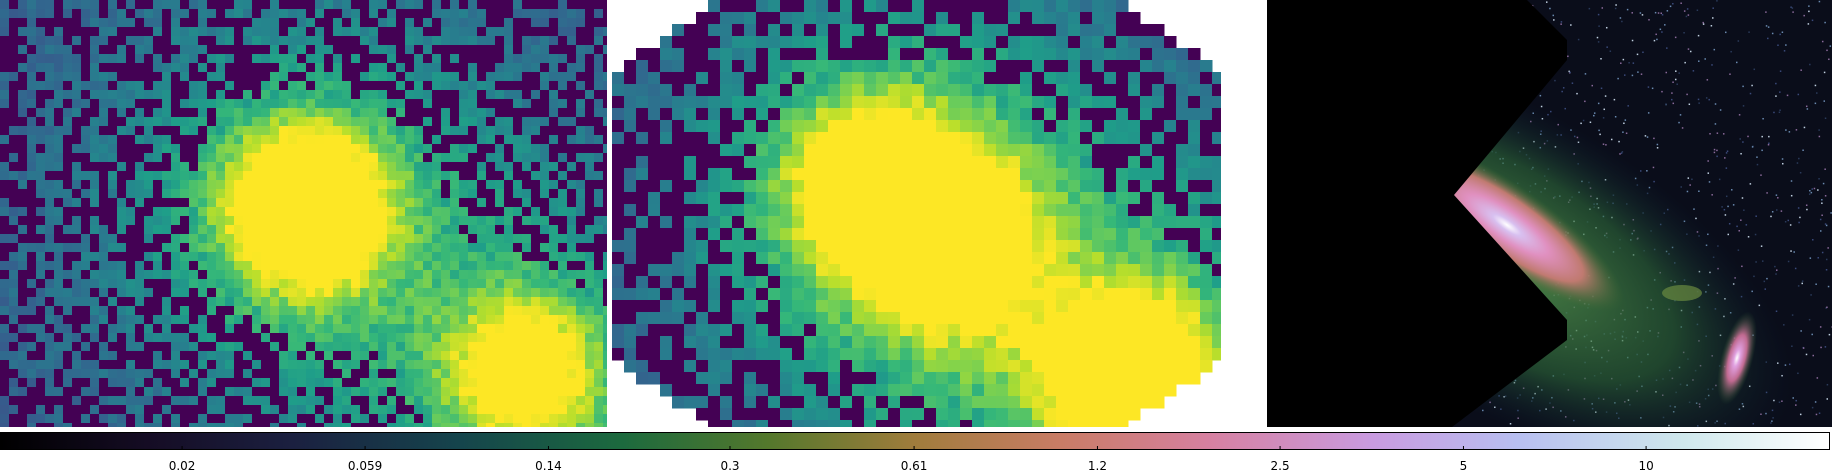 This screenshot has height=475, width=1832. I want to click on tick-label: 0.14, so click(548, 466).